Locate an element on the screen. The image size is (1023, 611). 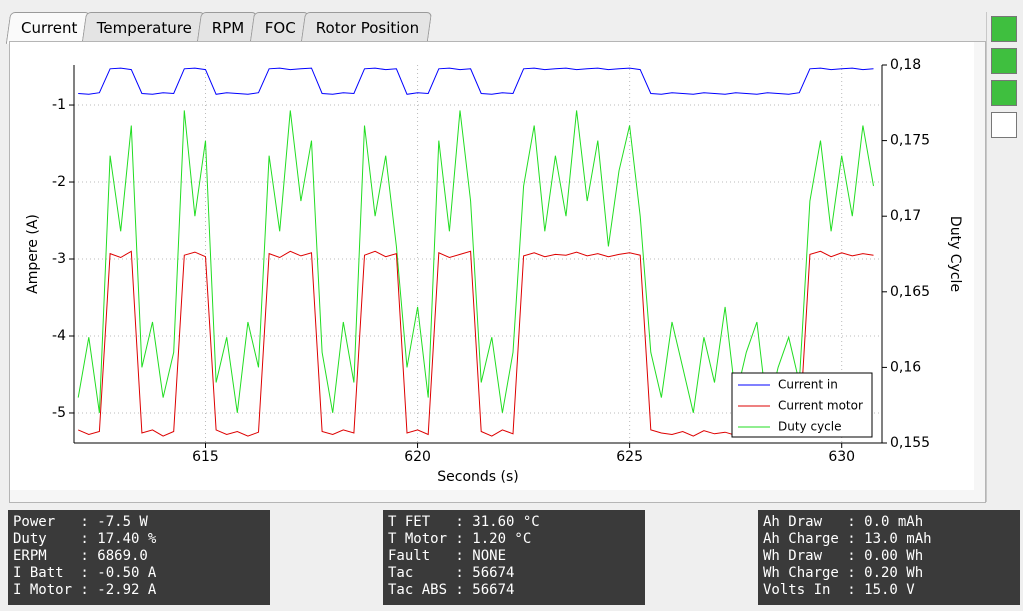
y2-tick-label: 0,155 is located at coordinates (910, 443).